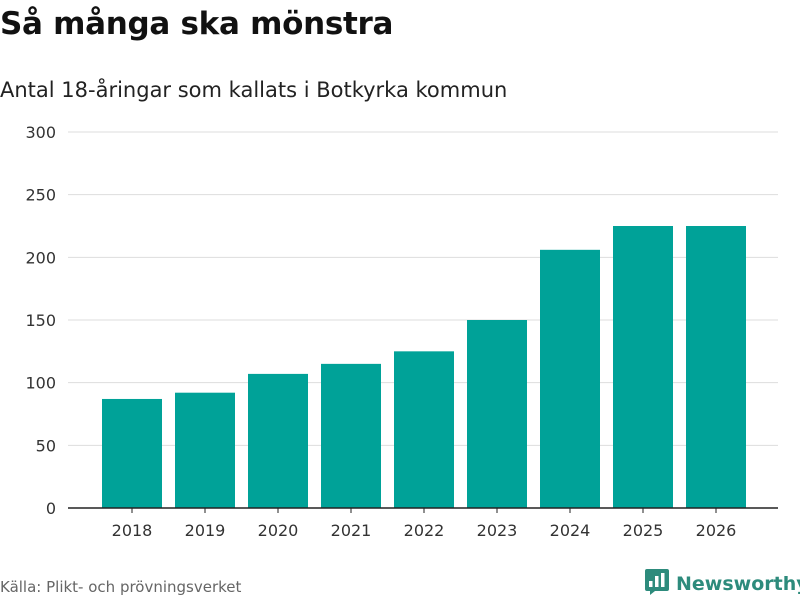 The image size is (800, 600). Describe the element at coordinates (121, 587) in the screenshot. I see `source-note: Källa: Plikt- och prövningsverket` at that location.